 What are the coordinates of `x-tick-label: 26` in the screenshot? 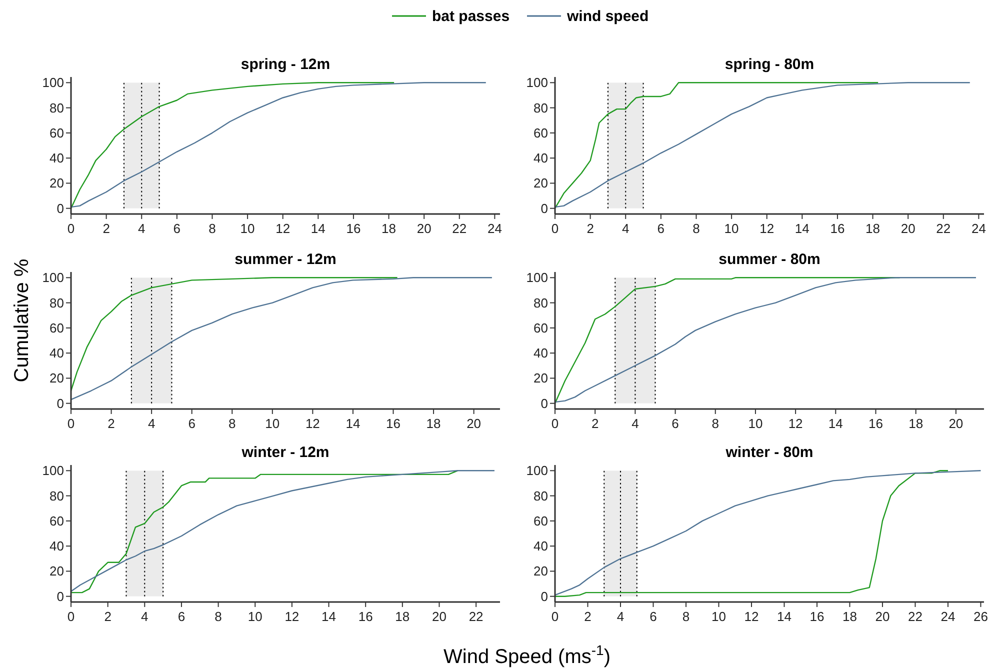 It's located at (980, 616).